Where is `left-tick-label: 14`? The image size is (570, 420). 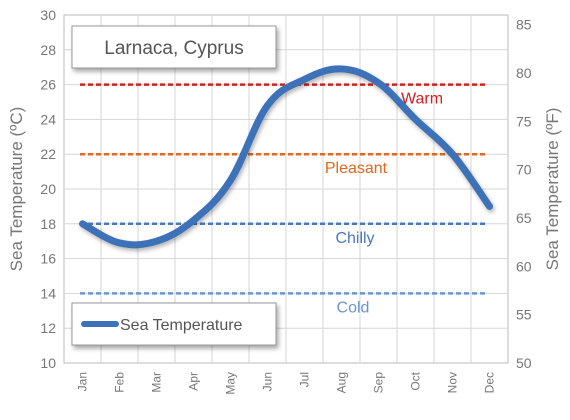
left-tick-label: 14 is located at coordinates (48, 293).